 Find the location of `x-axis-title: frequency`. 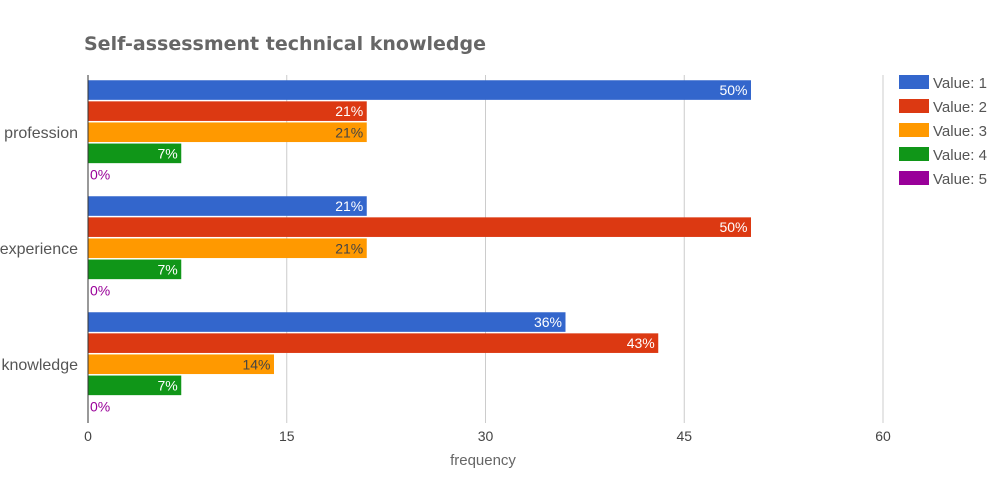

x-axis-title: frequency is located at coordinates (483, 460).